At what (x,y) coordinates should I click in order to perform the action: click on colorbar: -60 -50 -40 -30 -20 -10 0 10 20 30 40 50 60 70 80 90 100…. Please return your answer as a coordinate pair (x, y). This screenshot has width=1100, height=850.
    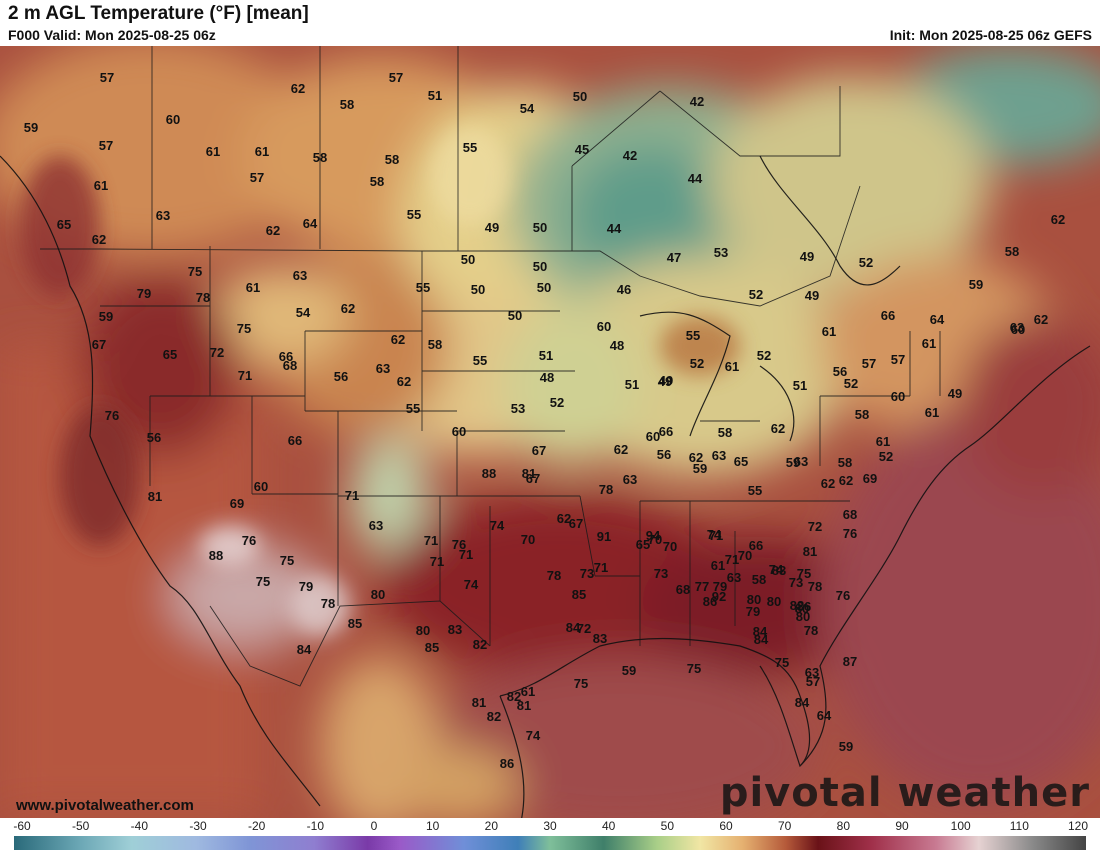
    Looking at the image, I should click on (550, 834).